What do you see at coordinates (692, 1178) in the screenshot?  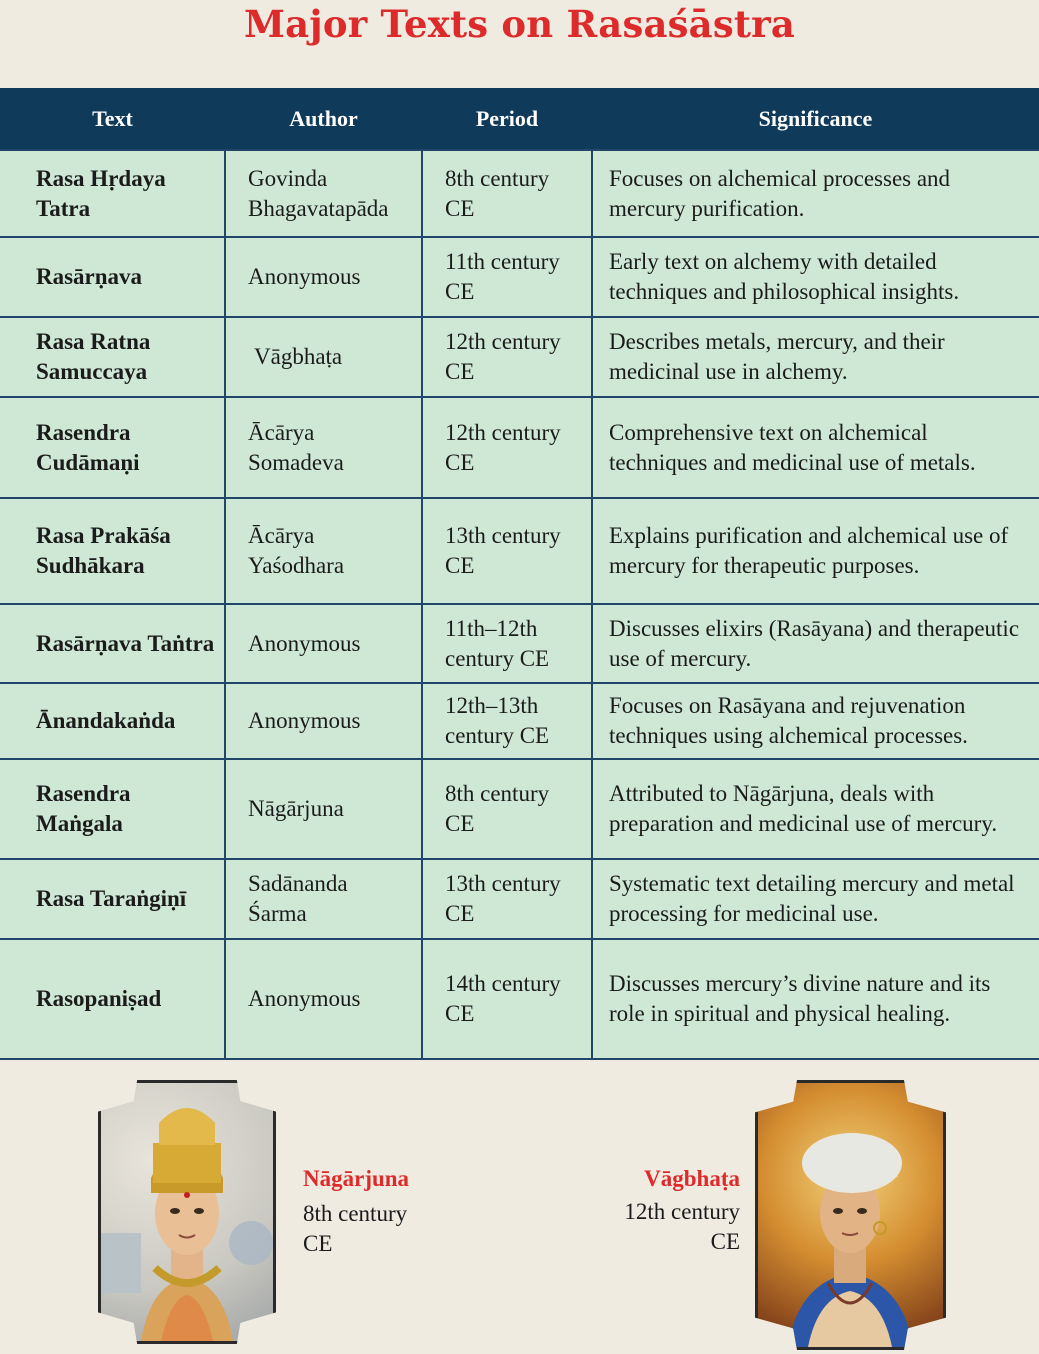 I see `portrait-name-vagbhata: Vāgbhaṭa` at bounding box center [692, 1178].